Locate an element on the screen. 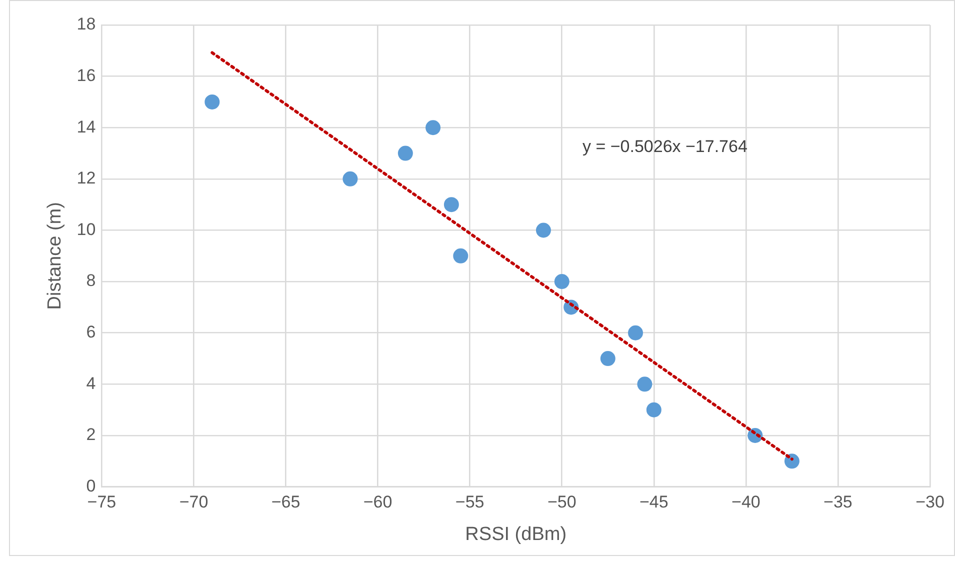 The height and width of the screenshot is (565, 955). x-tick-label: −60 is located at coordinates (377, 502).